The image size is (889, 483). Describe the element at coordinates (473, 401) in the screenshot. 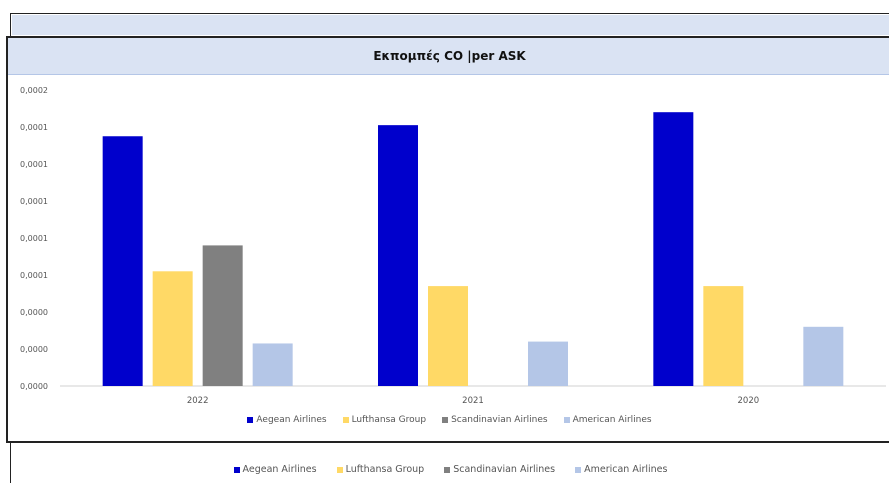

I see `x-category-label: 2021` at that location.